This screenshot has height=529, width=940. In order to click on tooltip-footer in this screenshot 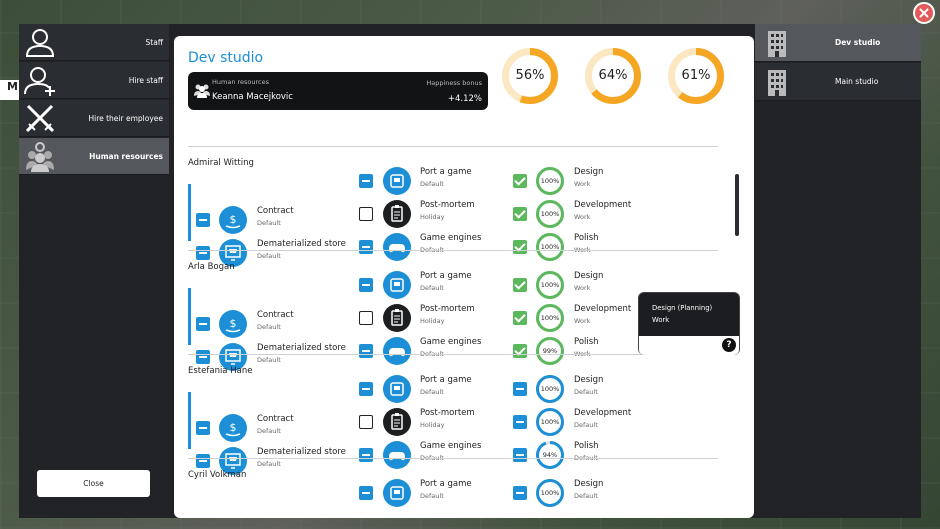, I will do `click(689, 345)`.